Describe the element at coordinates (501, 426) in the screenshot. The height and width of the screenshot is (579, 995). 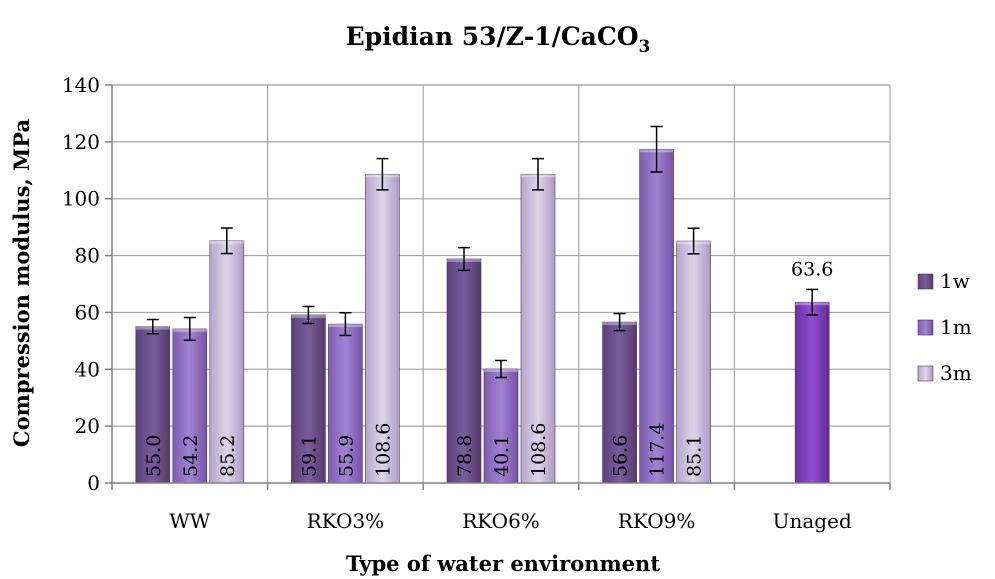
I see `bar-1m-RKO6%` at that location.